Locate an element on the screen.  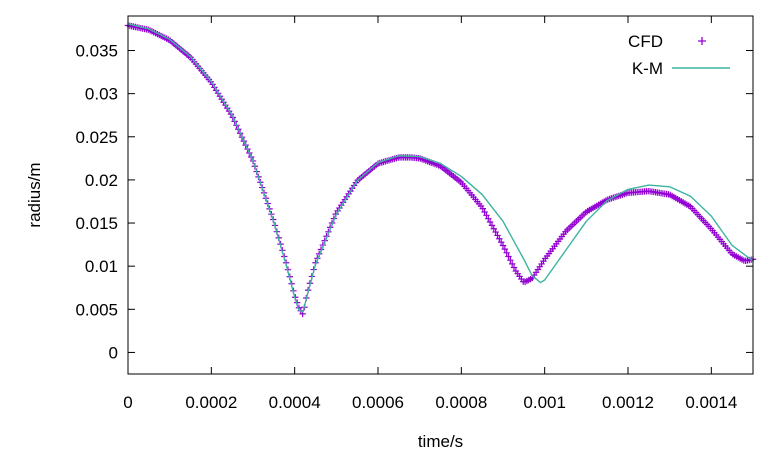
legend: CFD K-M is located at coordinates (679, 55).